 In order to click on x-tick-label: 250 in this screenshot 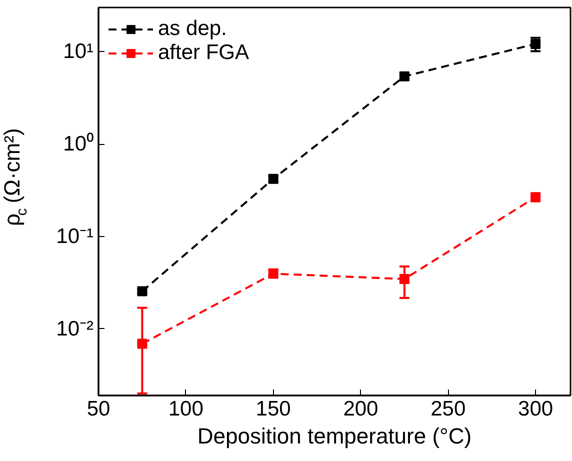, I will do `click(448, 409)`.